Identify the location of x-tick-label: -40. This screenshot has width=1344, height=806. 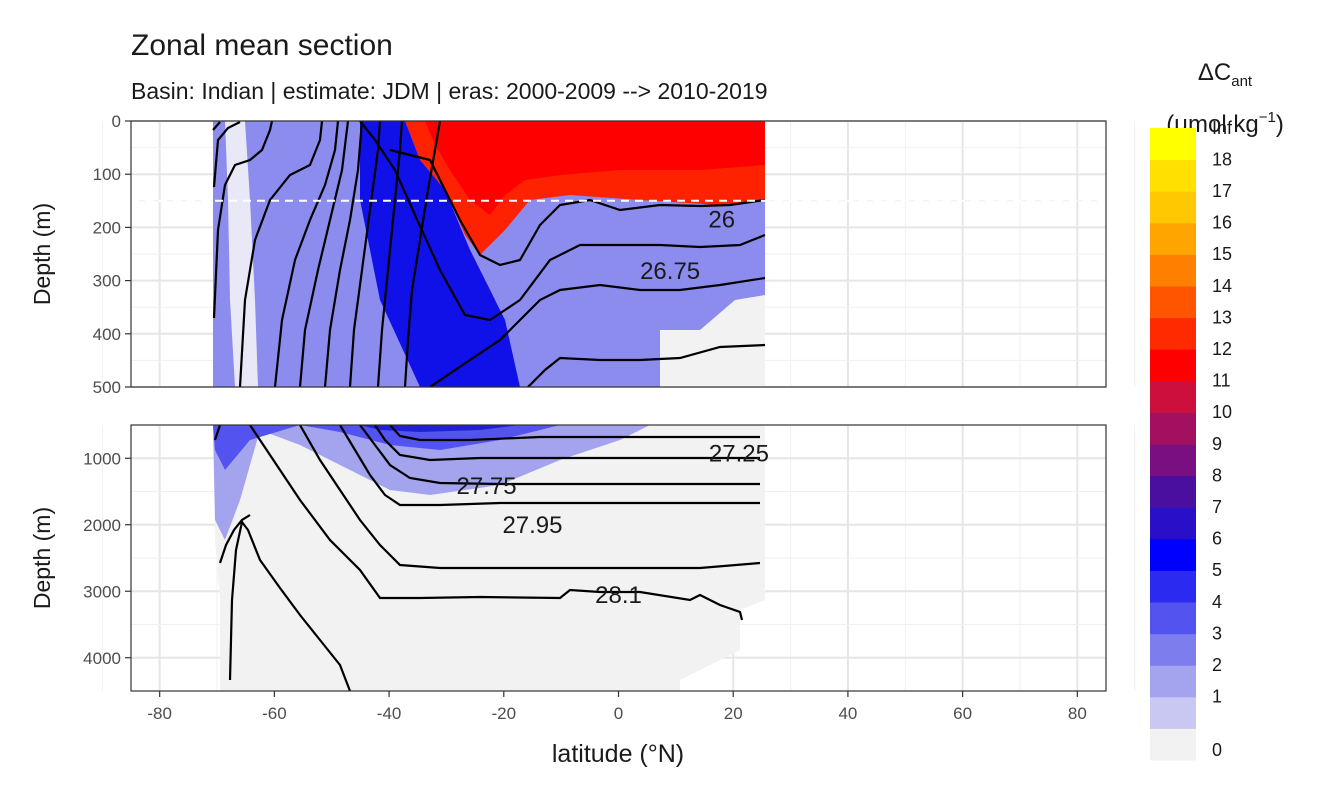
(389, 713).